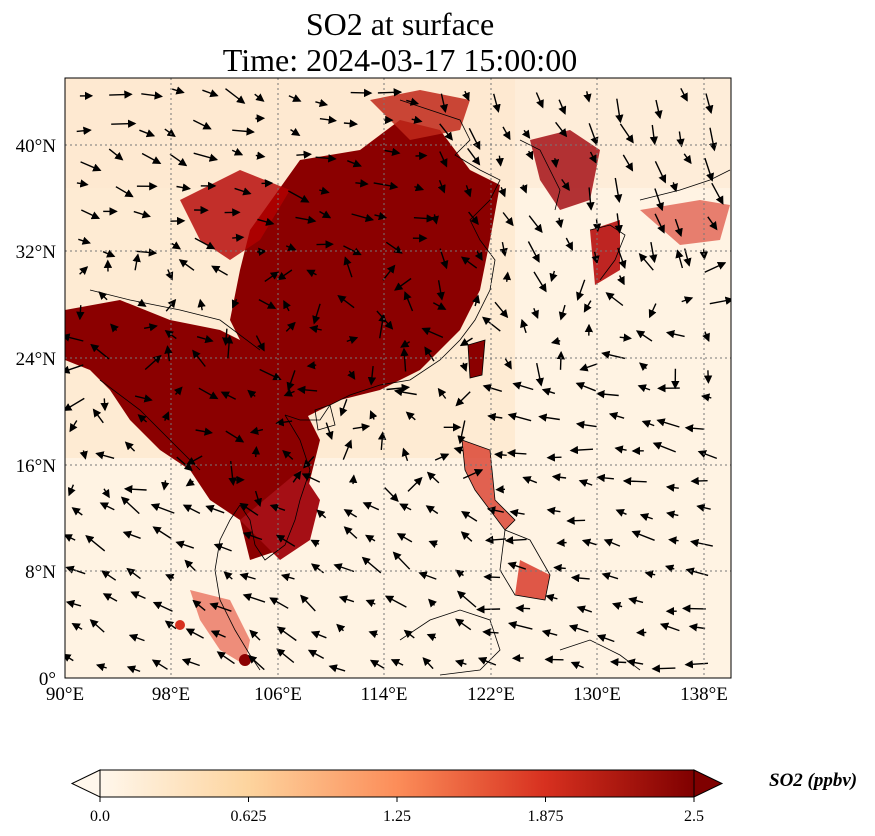 The height and width of the screenshot is (836, 875). I want to click on lat-tick-label: 32°N, so click(36, 252).